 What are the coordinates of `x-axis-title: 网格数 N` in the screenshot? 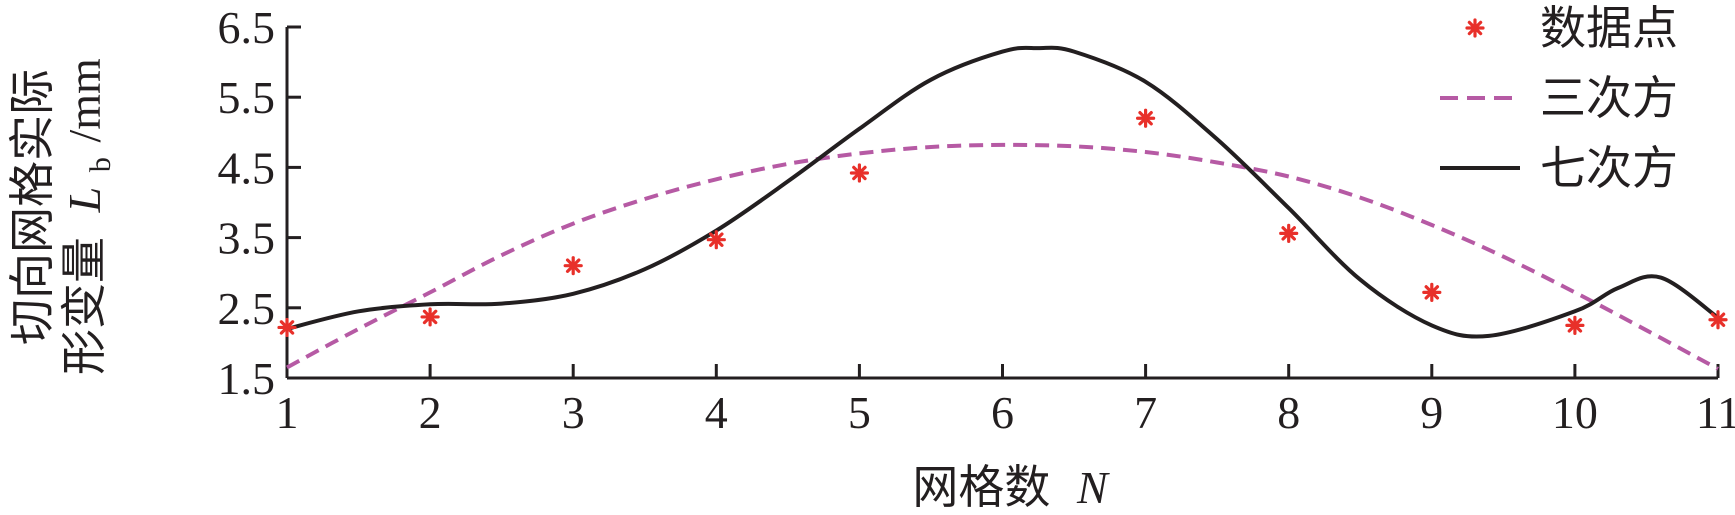 It's located at (1011, 487).